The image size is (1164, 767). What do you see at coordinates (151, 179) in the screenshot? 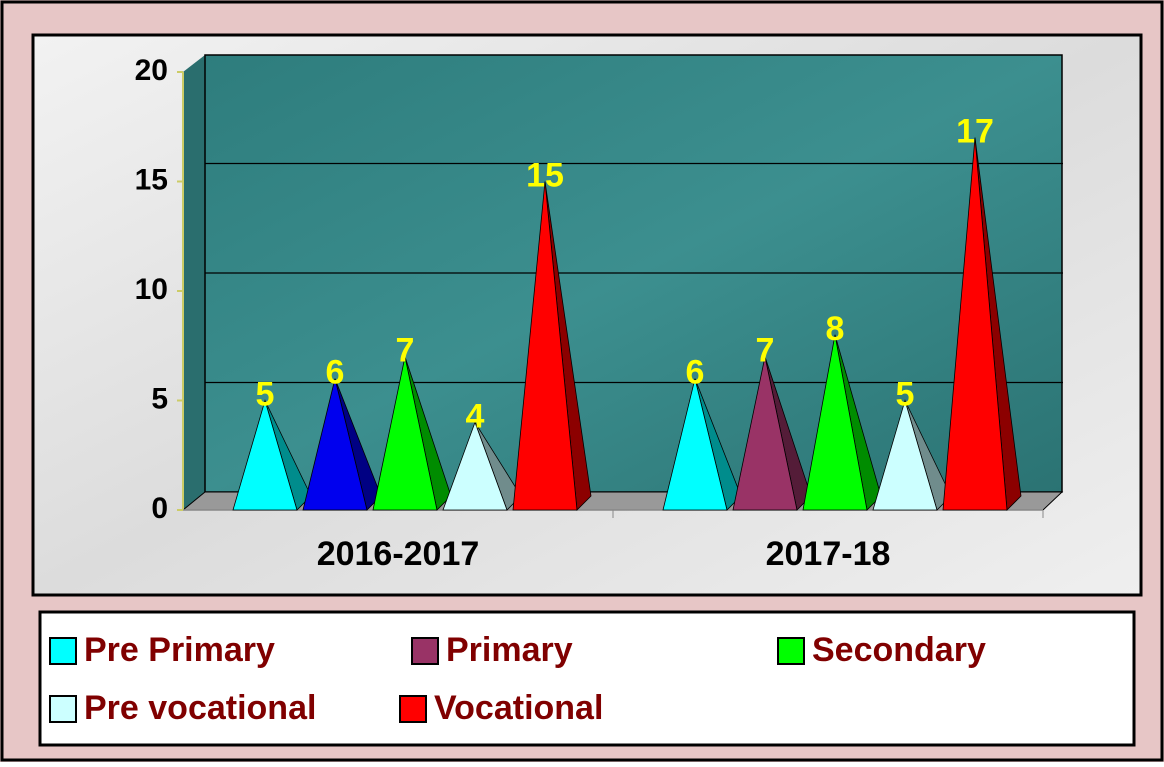
I see `y-tick-label: 15` at bounding box center [151, 179].